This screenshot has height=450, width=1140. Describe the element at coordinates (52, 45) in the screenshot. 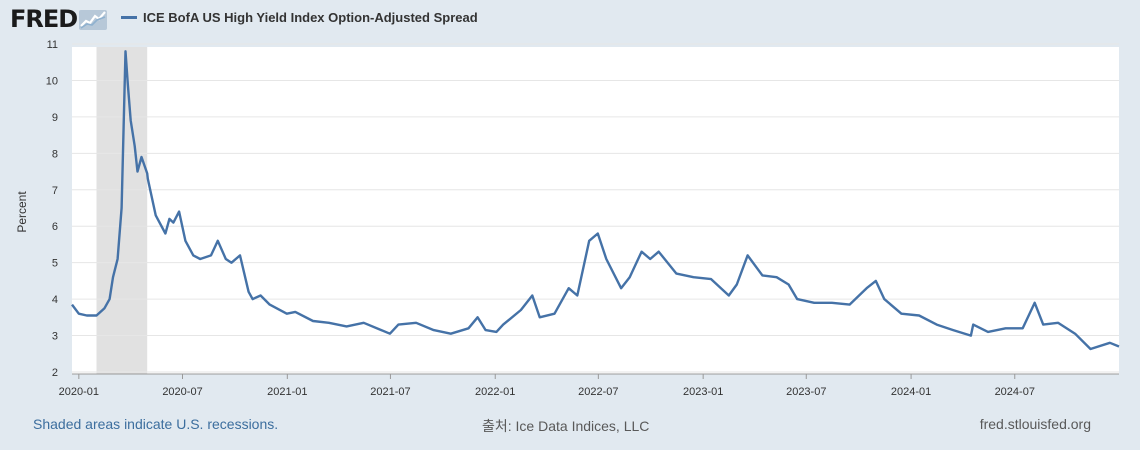

I see `y-tick-label: 11` at that location.